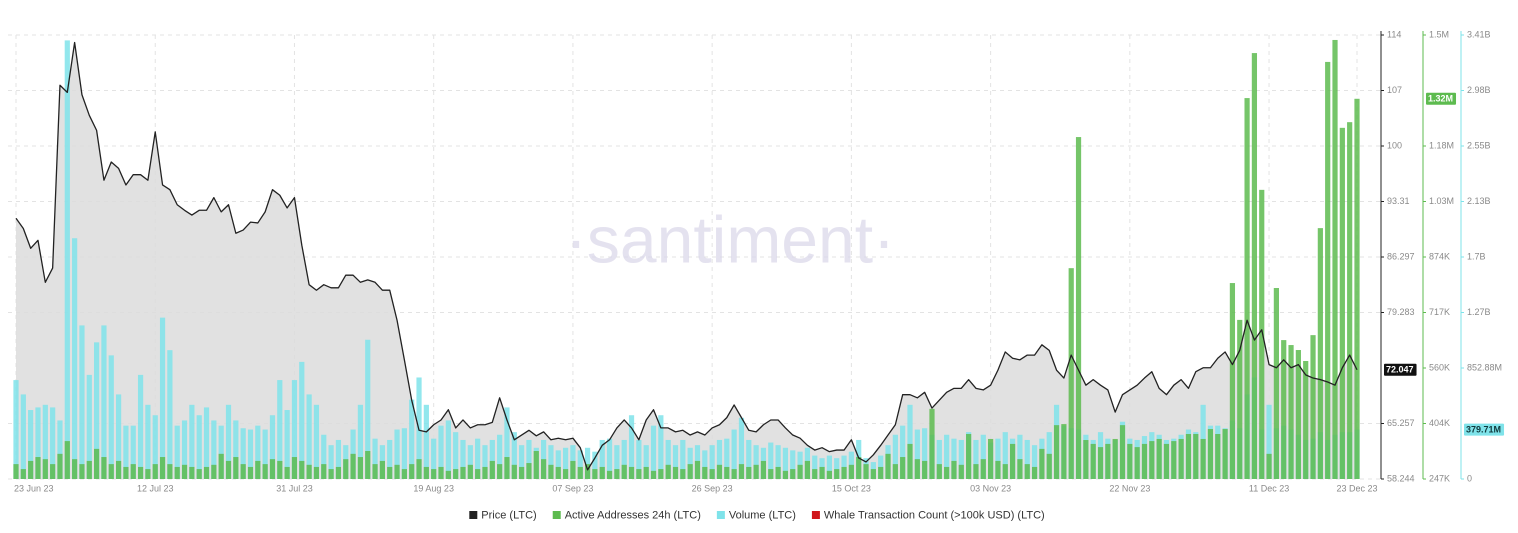 This screenshot has height=533, width=1518. Describe the element at coordinates (1441, 145) in the screenshot. I see `y-tick-label: 1.18M` at that location.